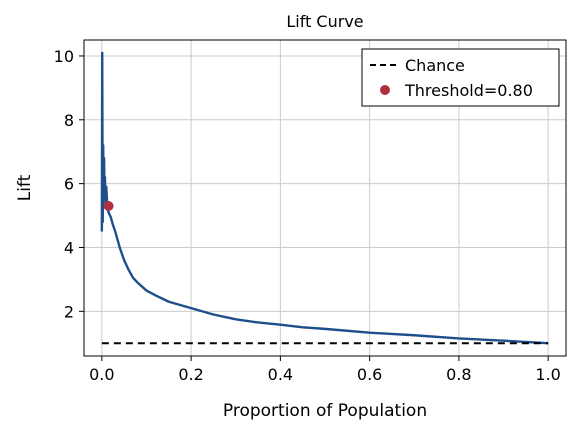 This screenshot has height=424, width=573. What do you see at coordinates (69, 247) in the screenshot?
I see `y-tick-label: 4` at bounding box center [69, 247].